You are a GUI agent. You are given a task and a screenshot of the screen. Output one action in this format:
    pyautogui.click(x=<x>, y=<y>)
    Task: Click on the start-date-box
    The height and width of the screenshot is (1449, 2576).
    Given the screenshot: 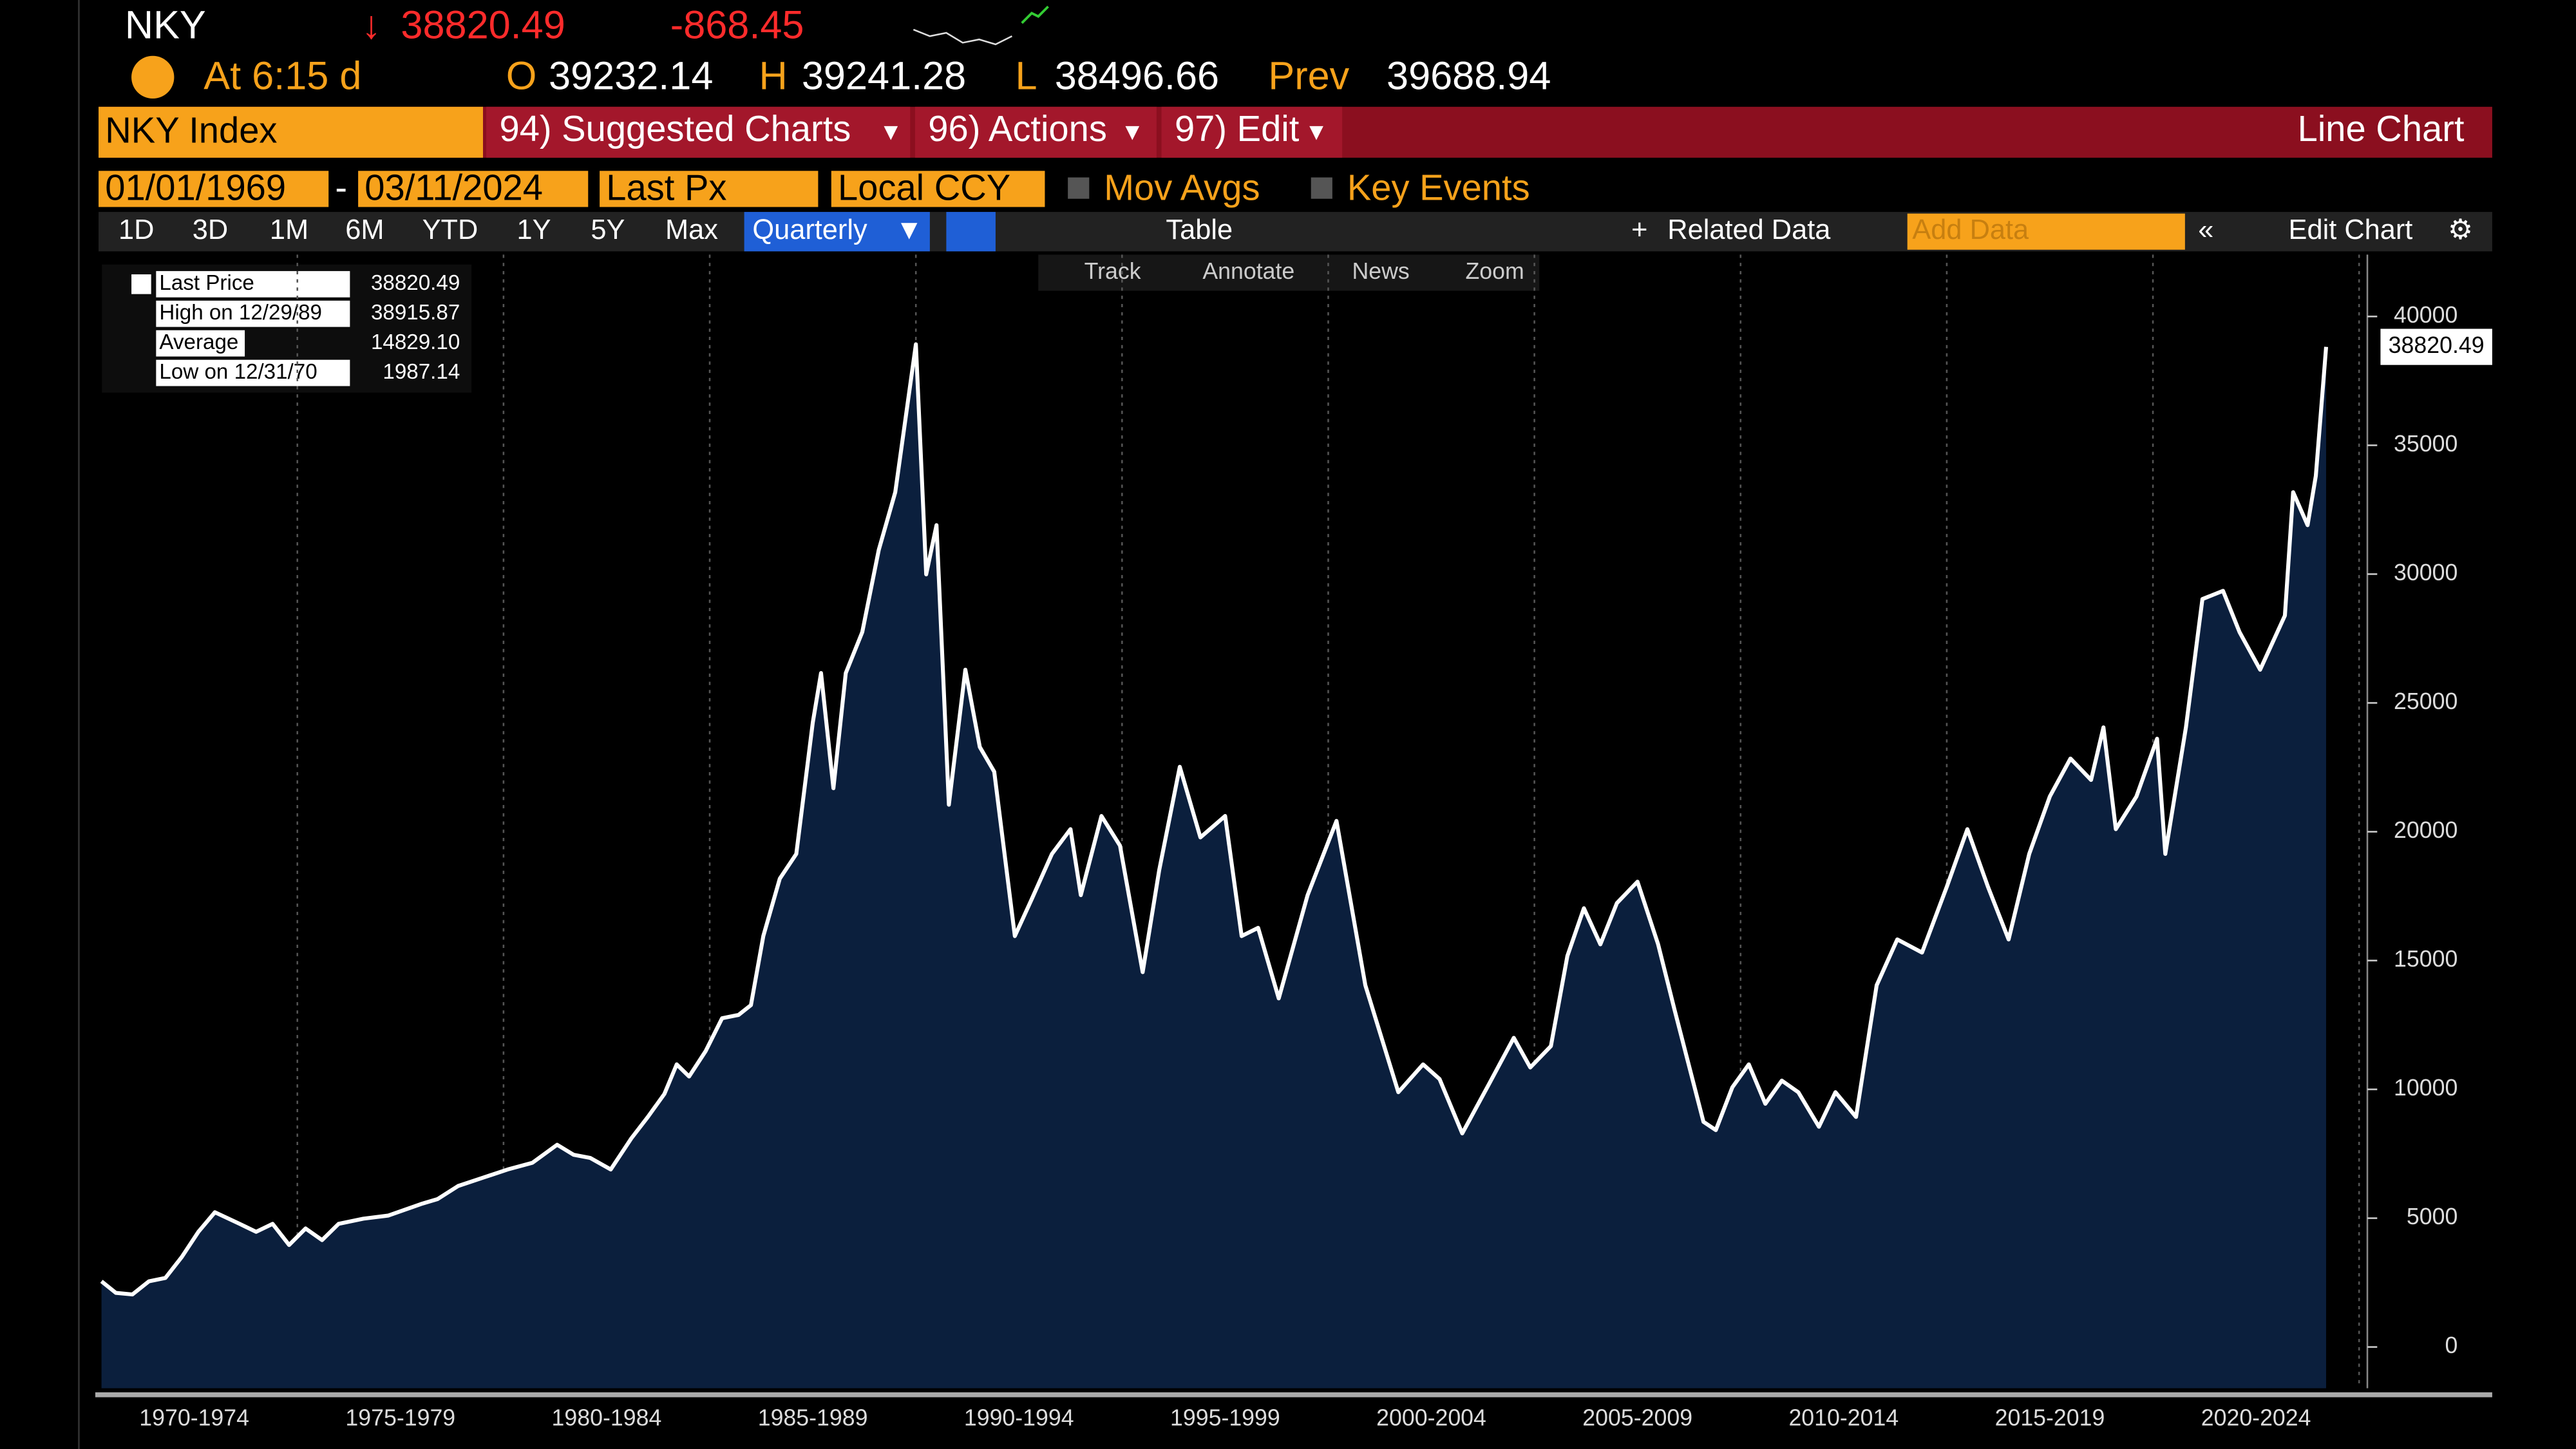 What is the action you would take?
    pyautogui.click(x=214, y=189)
    